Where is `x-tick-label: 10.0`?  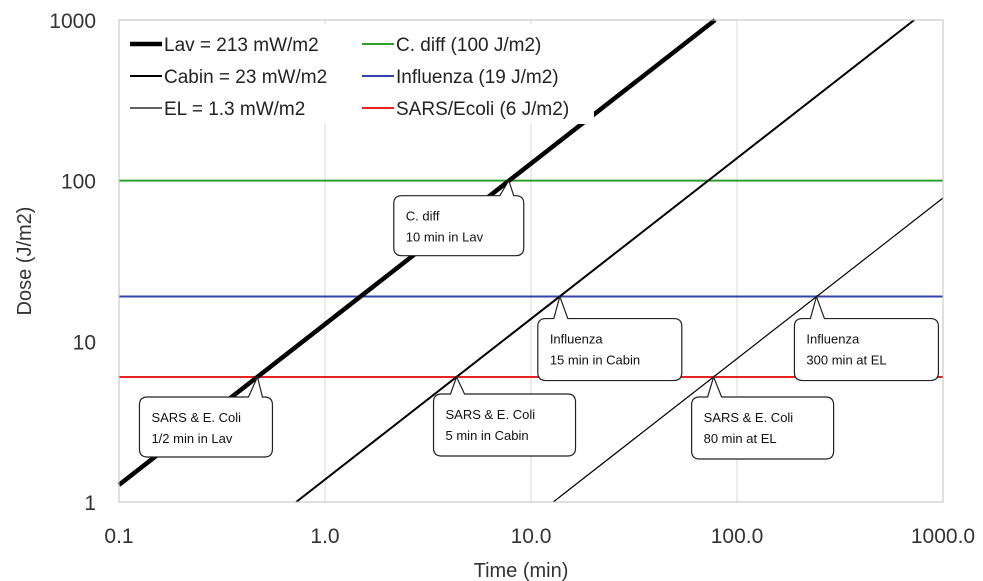
x-tick-label: 10.0 is located at coordinates (531, 536).